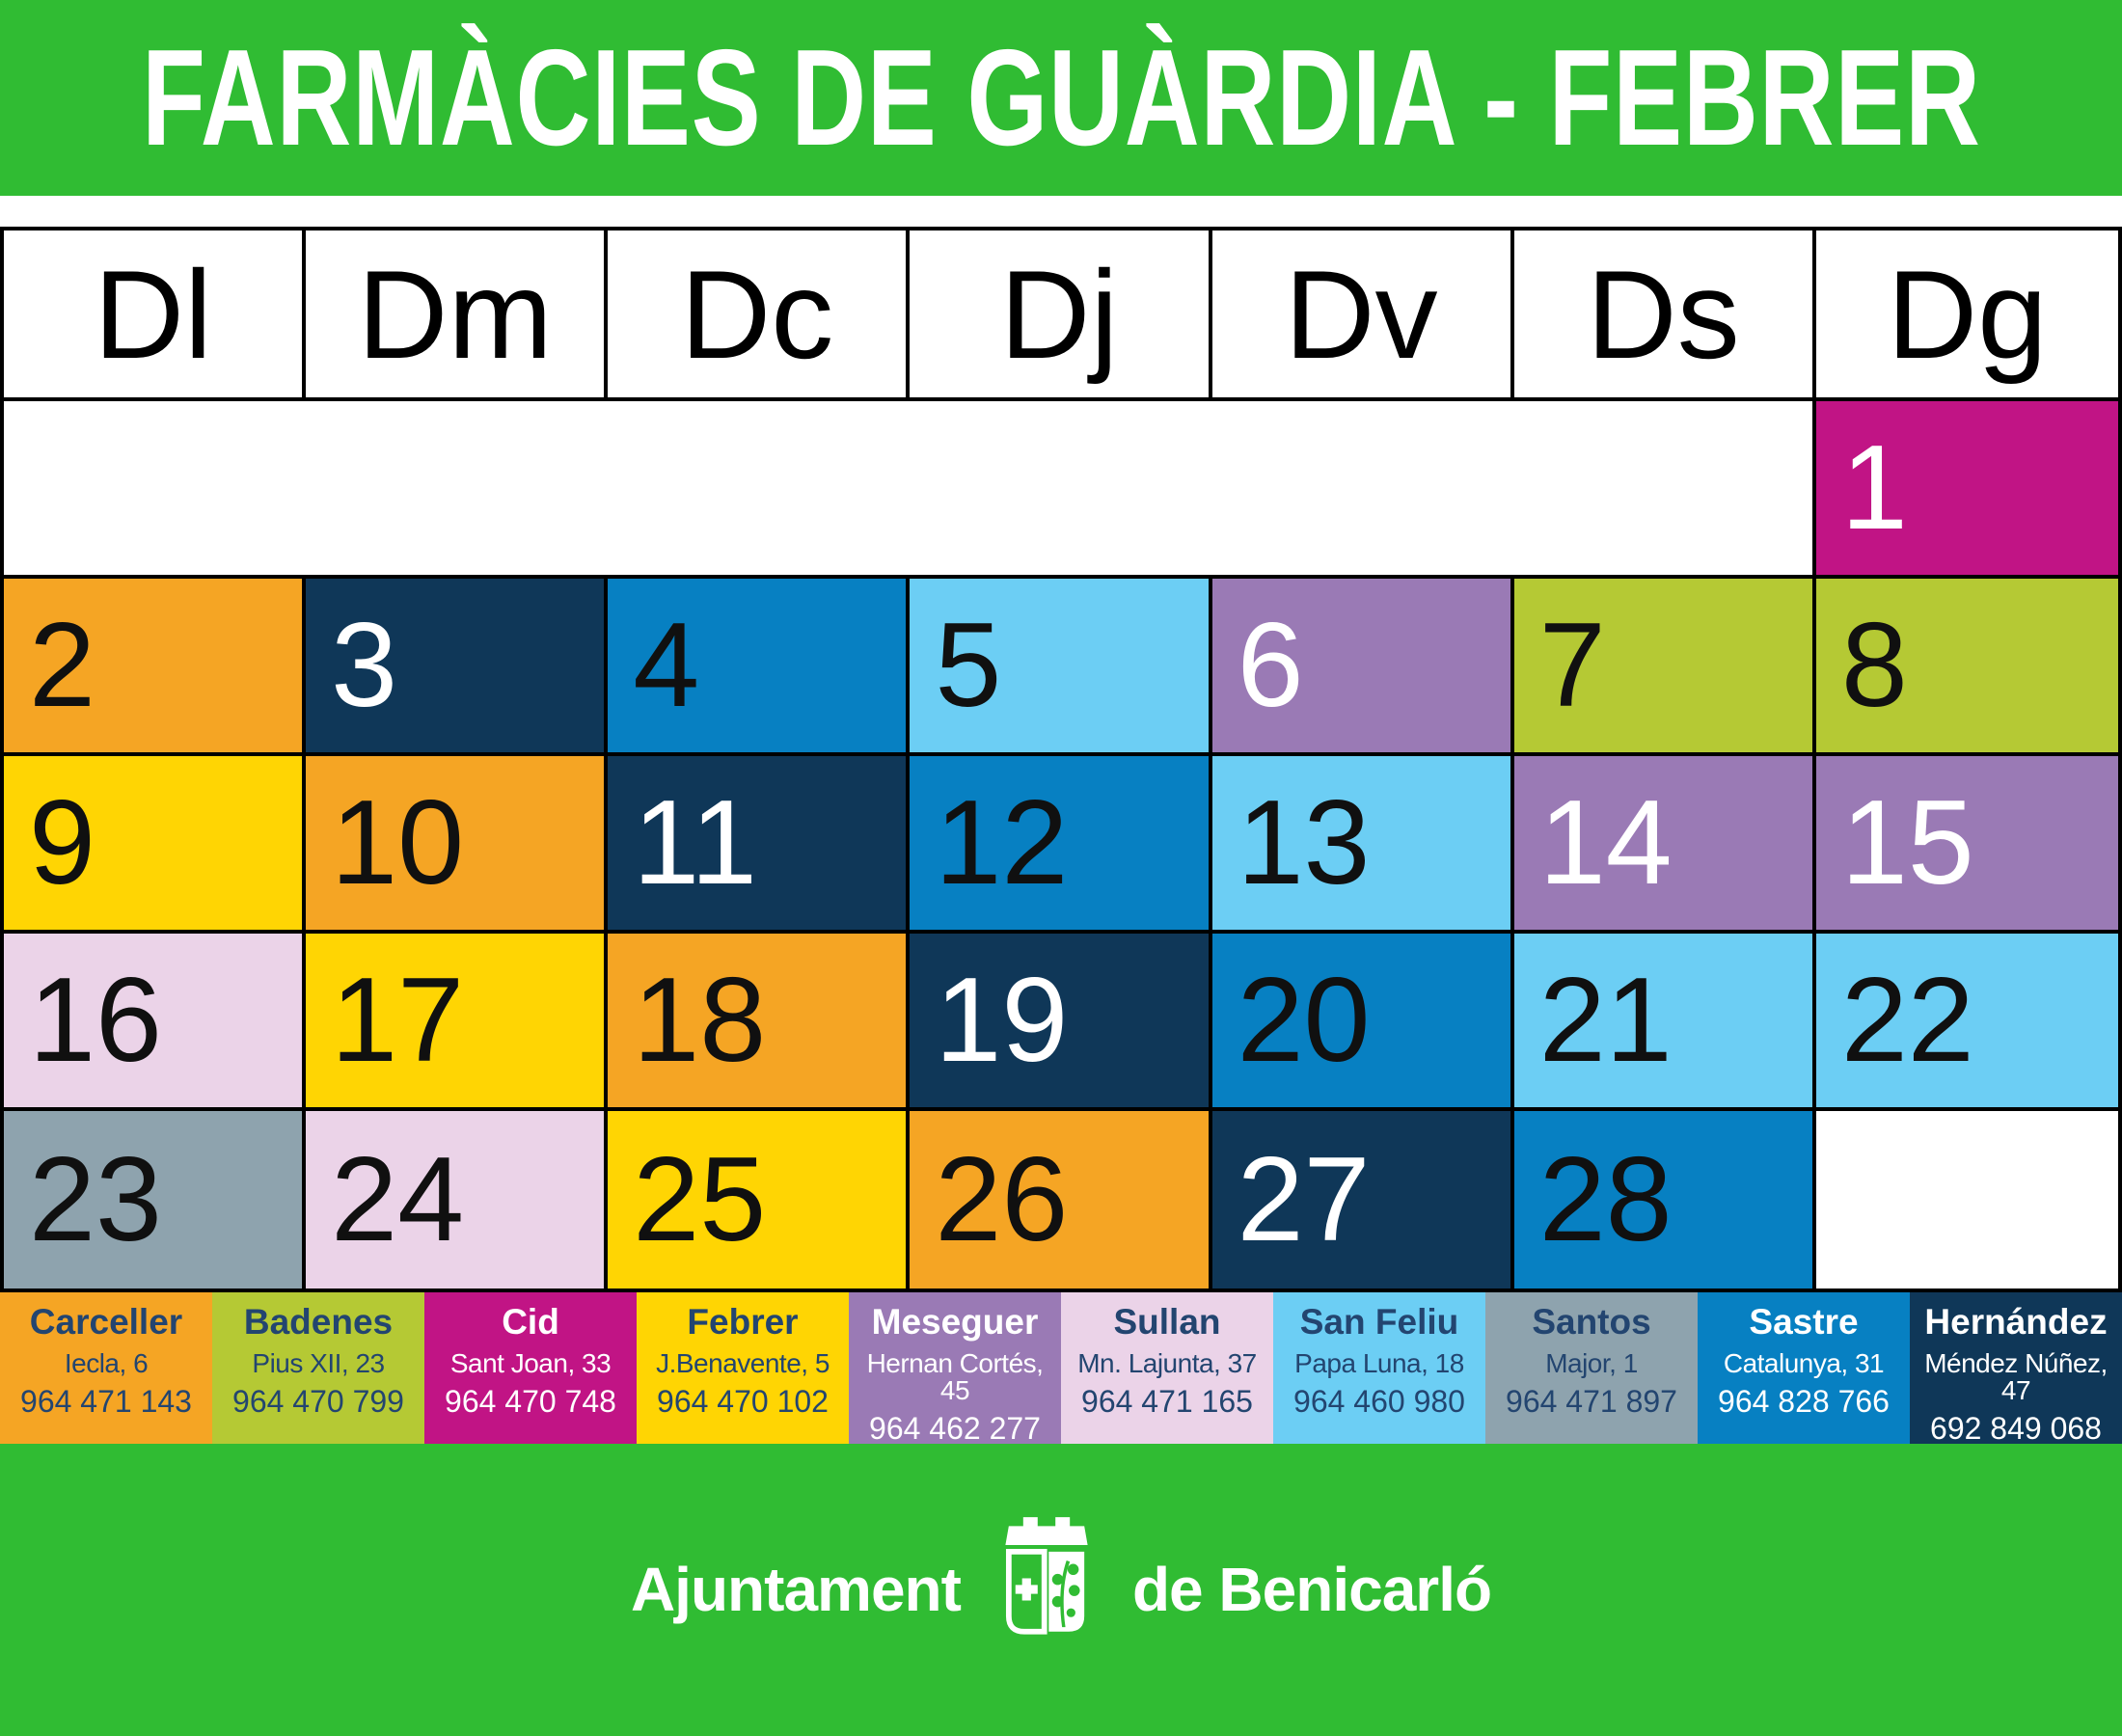  What do you see at coordinates (318, 1368) in the screenshot?
I see `legend-entry-badenes: Badenes Pius XII, 23 964 470 799` at bounding box center [318, 1368].